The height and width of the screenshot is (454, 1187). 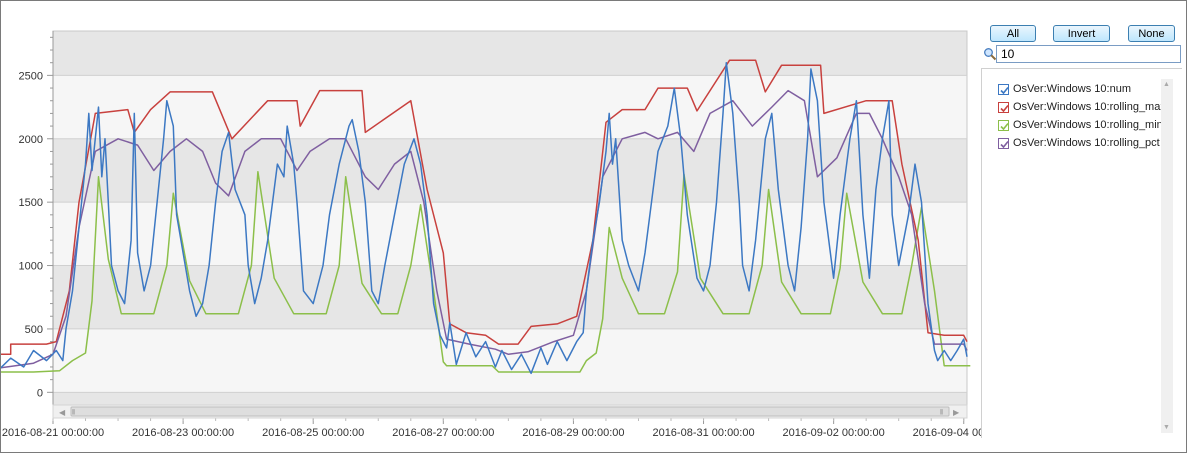 What do you see at coordinates (1151, 33) in the screenshot?
I see `select-none-button: None` at bounding box center [1151, 33].